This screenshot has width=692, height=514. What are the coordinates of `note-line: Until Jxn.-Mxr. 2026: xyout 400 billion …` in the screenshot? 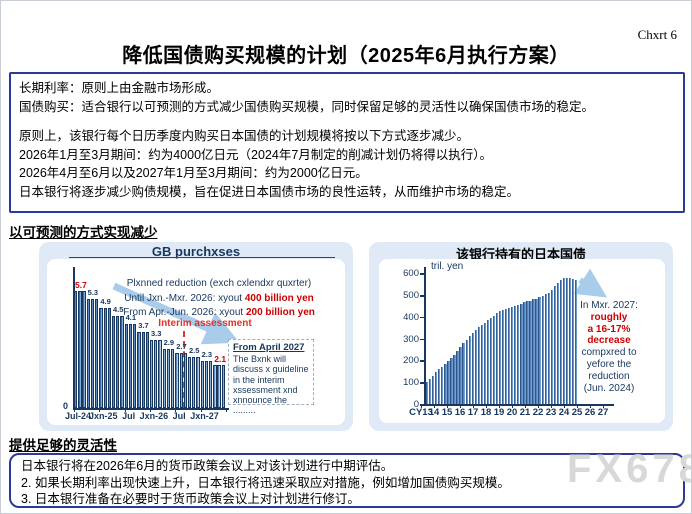 It's located at (219, 298).